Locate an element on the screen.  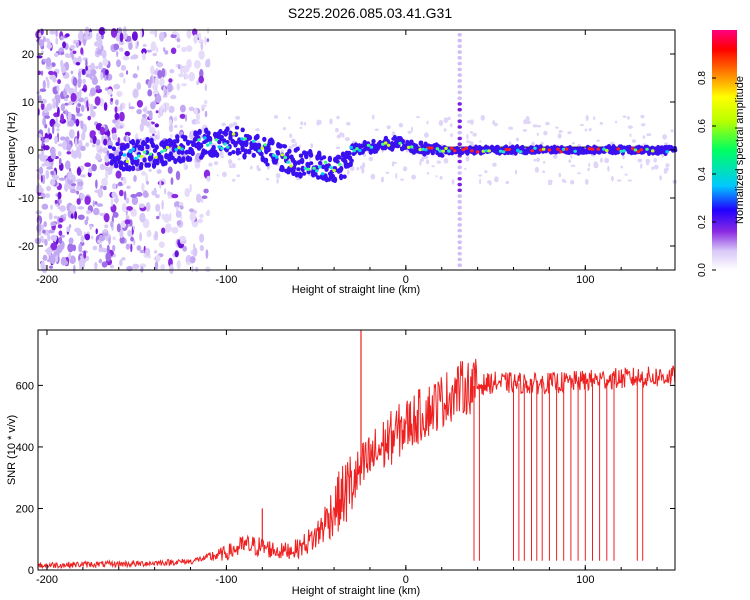
snr-dropouts is located at coordinates (558, 469).